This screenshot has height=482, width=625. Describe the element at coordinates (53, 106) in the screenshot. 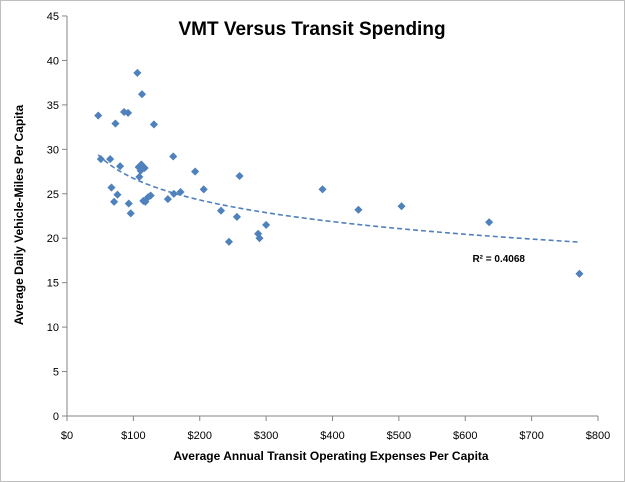

I see `y-tick-label: 35` at that location.